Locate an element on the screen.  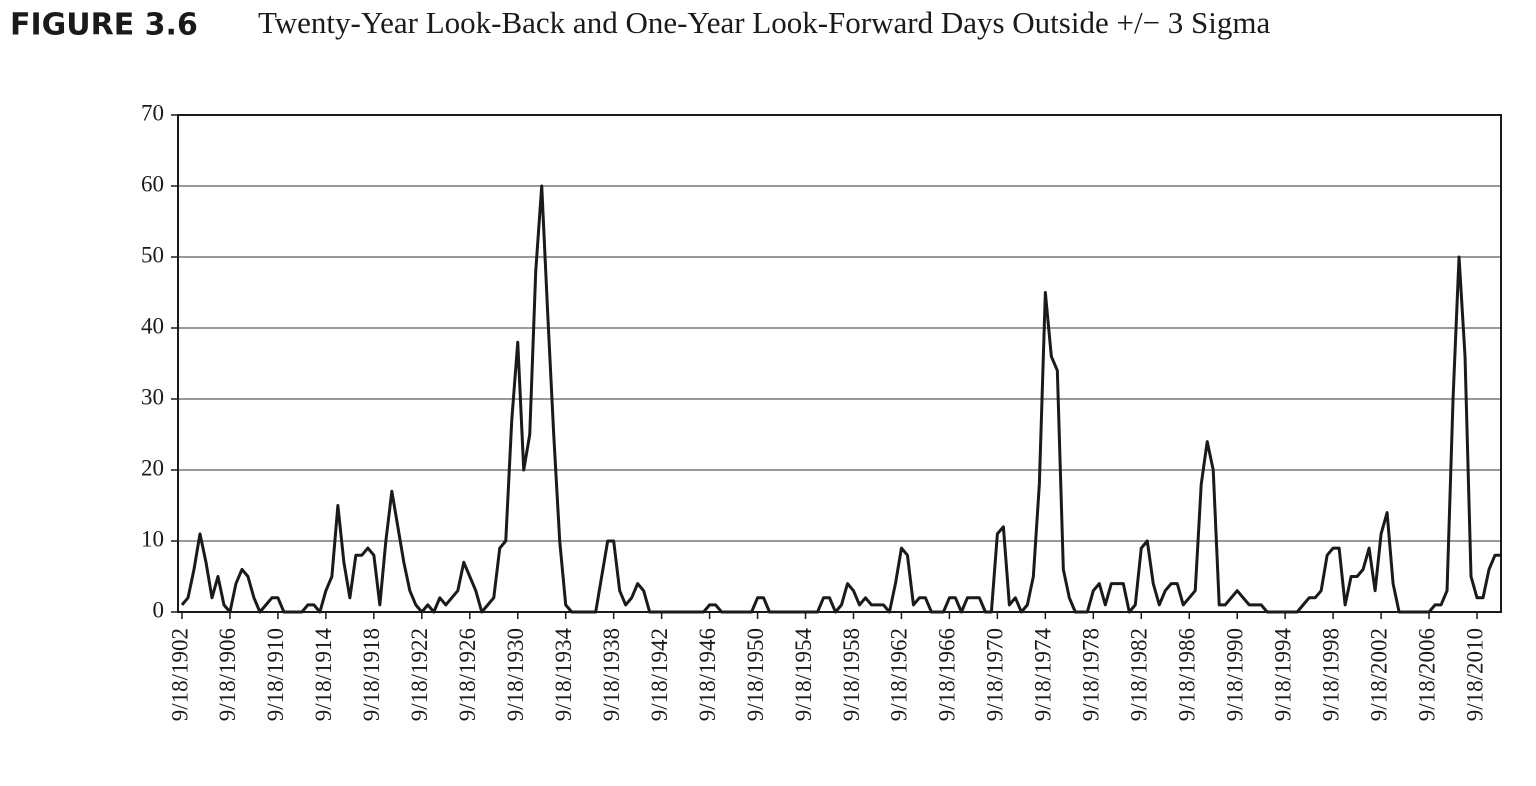
x-tick-label: 9/18/1974 is located at coordinates (1043, 675).